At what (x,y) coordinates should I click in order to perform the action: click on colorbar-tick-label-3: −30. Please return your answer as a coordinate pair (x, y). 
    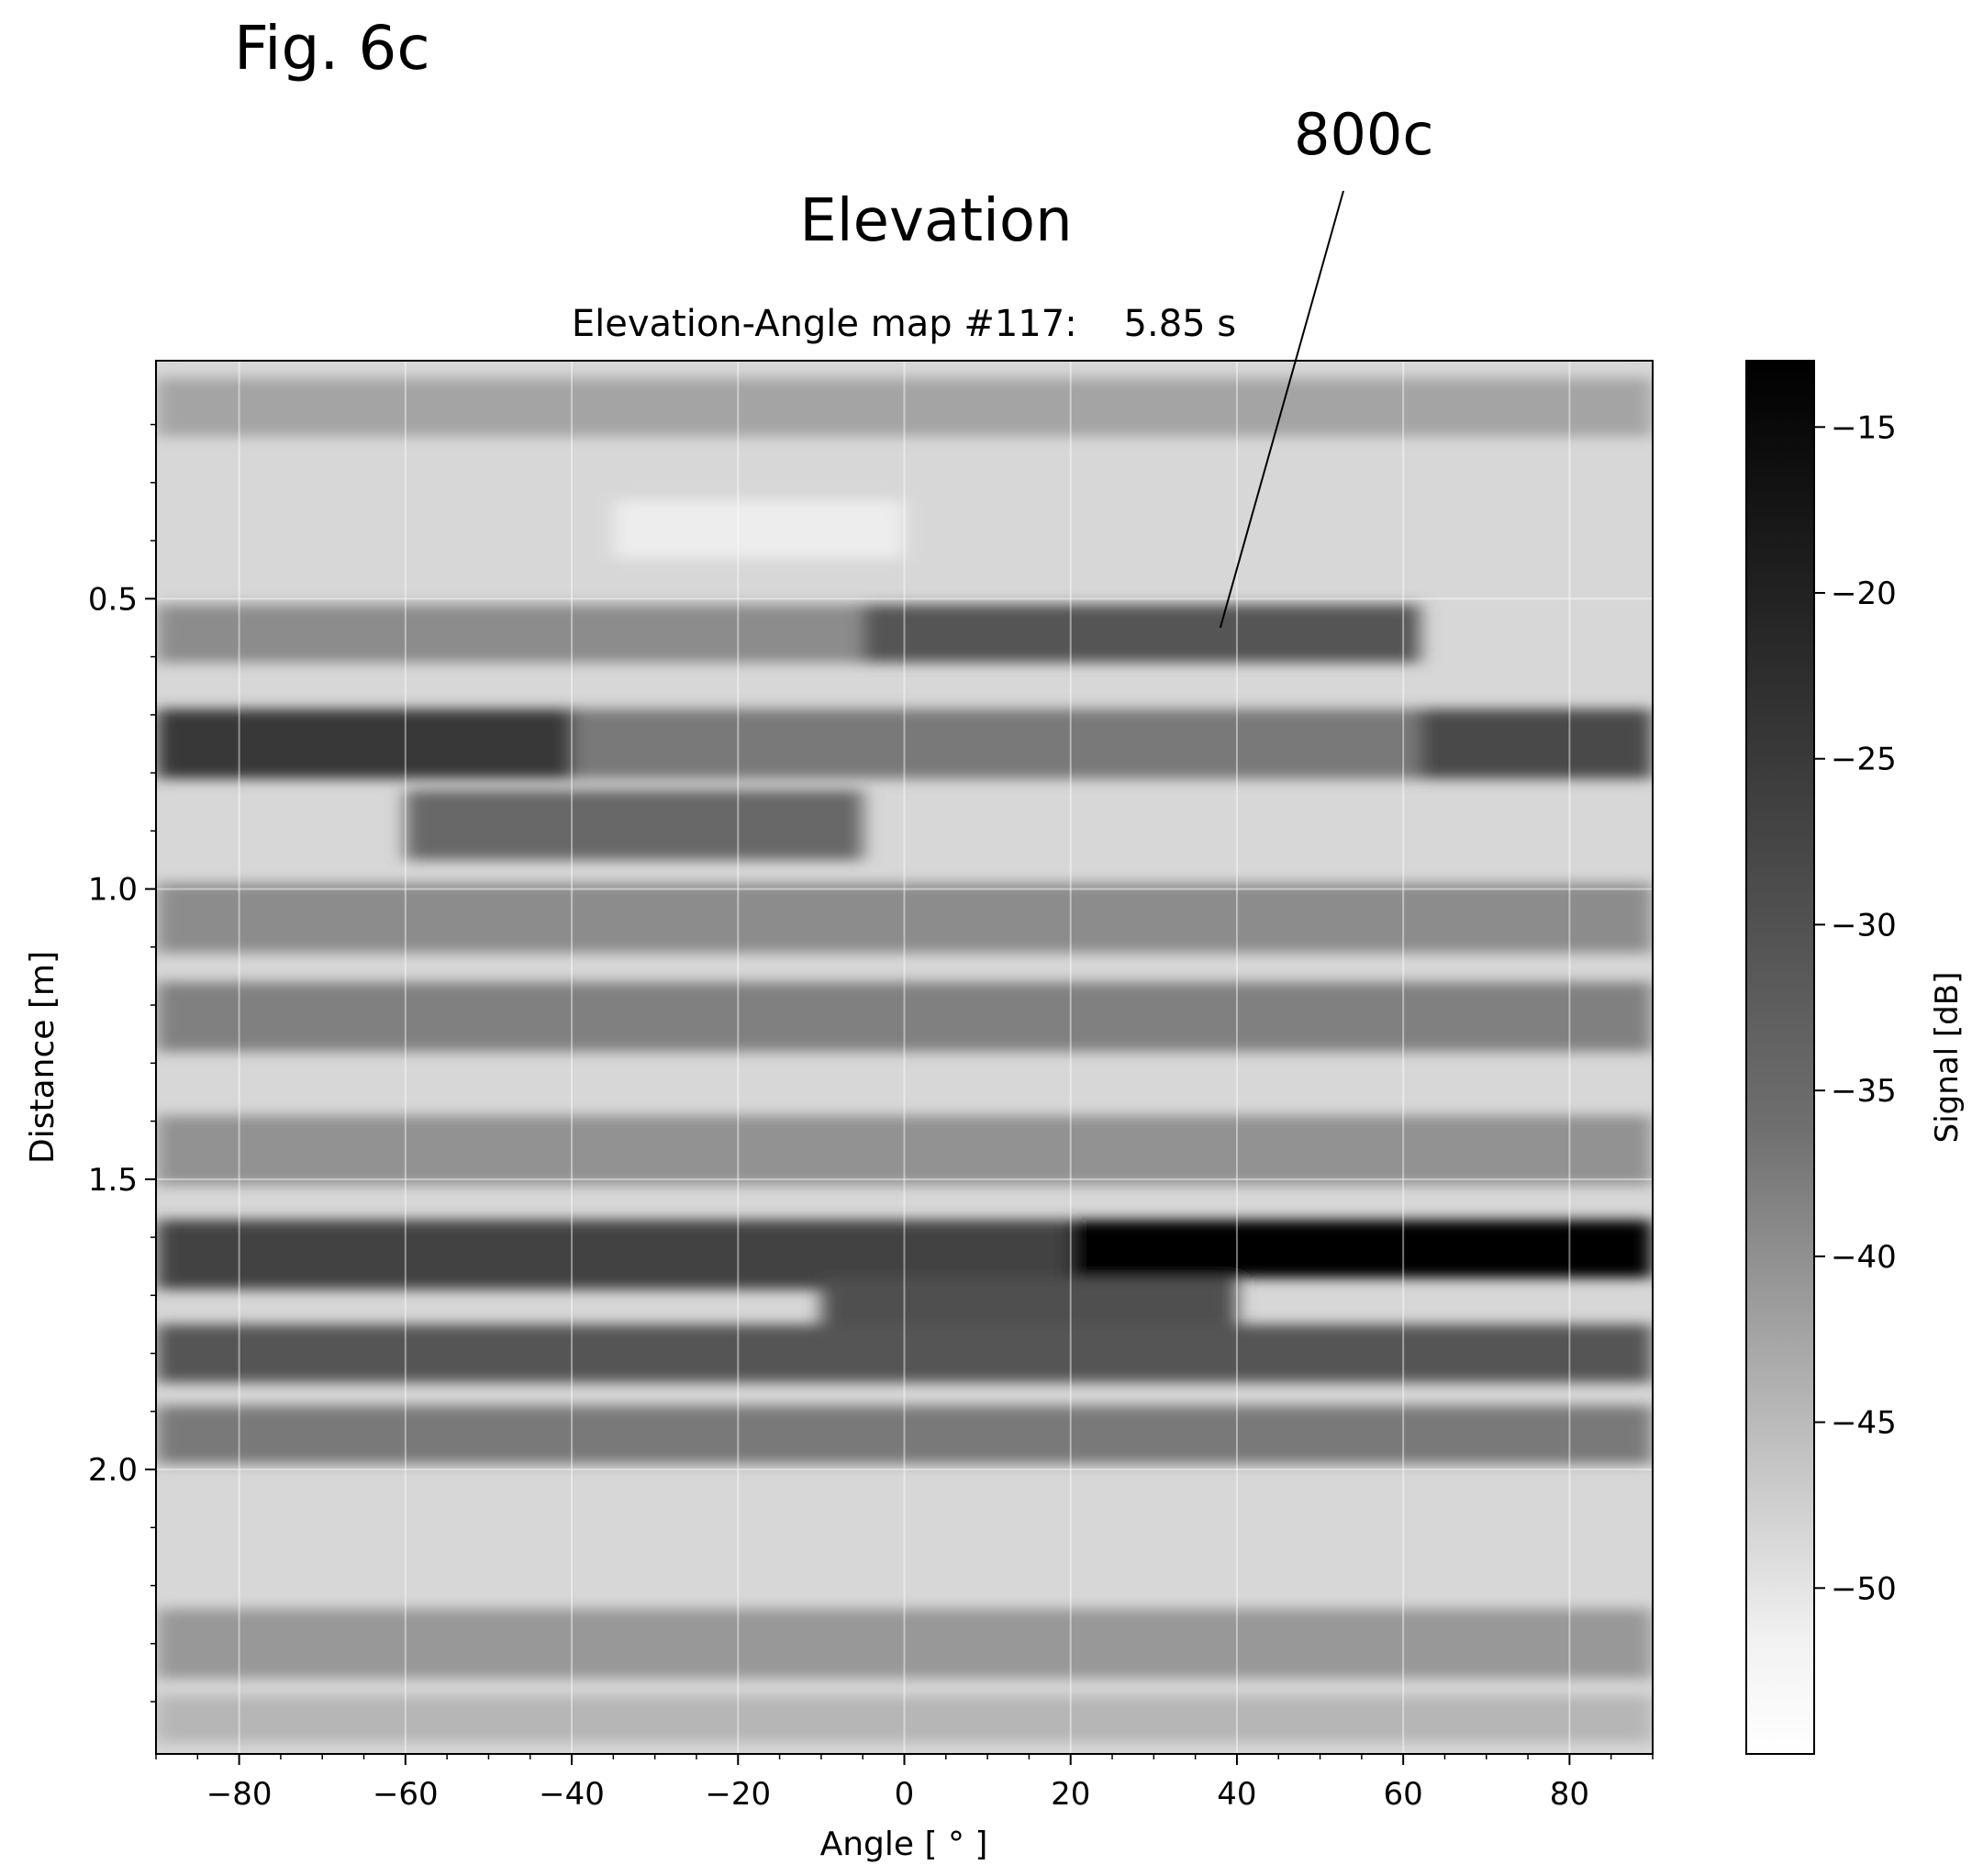
    Looking at the image, I should click on (1864, 926).